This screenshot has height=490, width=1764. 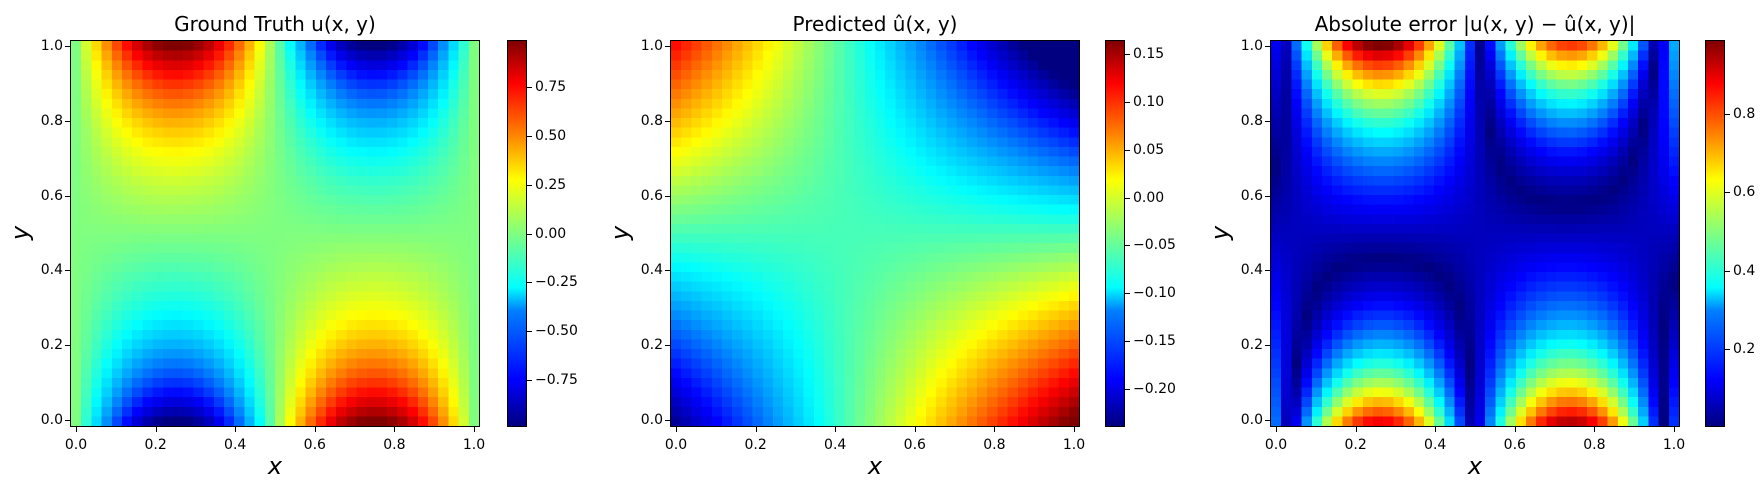 I want to click on colorbar-tick-label: 0.4, so click(x=1744, y=270).